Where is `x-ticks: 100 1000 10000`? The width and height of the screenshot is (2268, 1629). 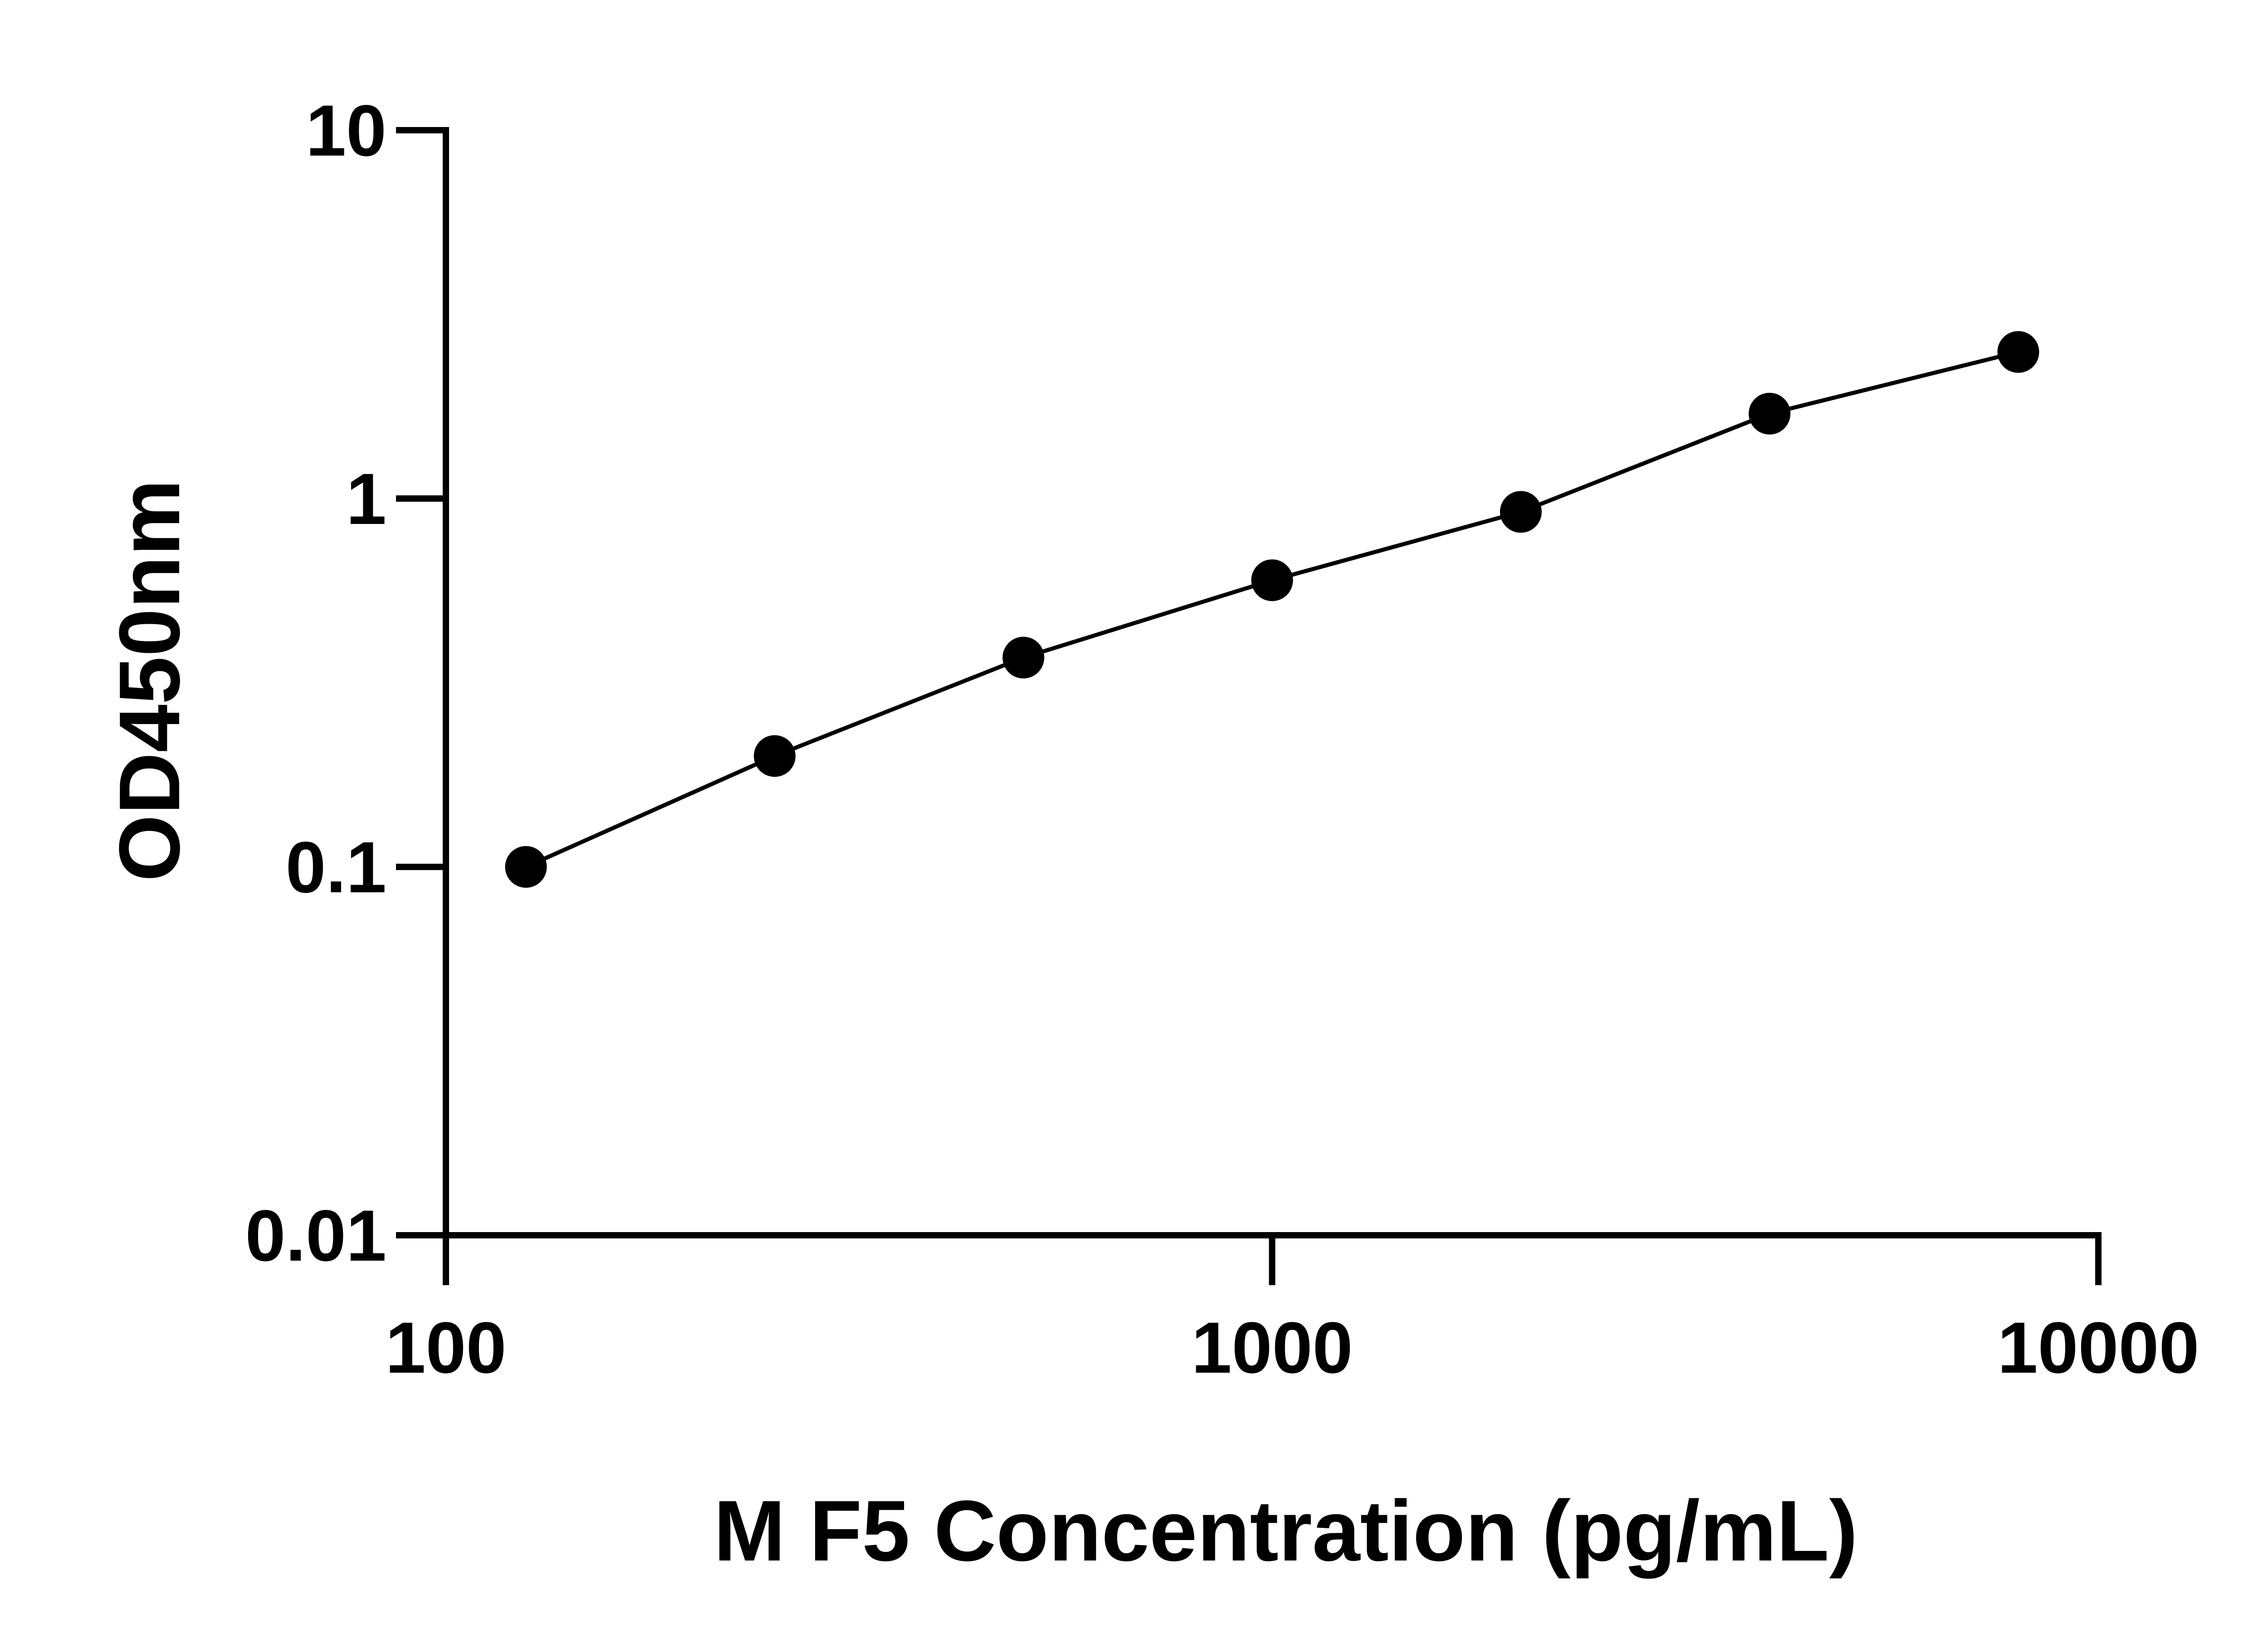 x-ticks: 100 1000 10000 is located at coordinates (1293, 1310).